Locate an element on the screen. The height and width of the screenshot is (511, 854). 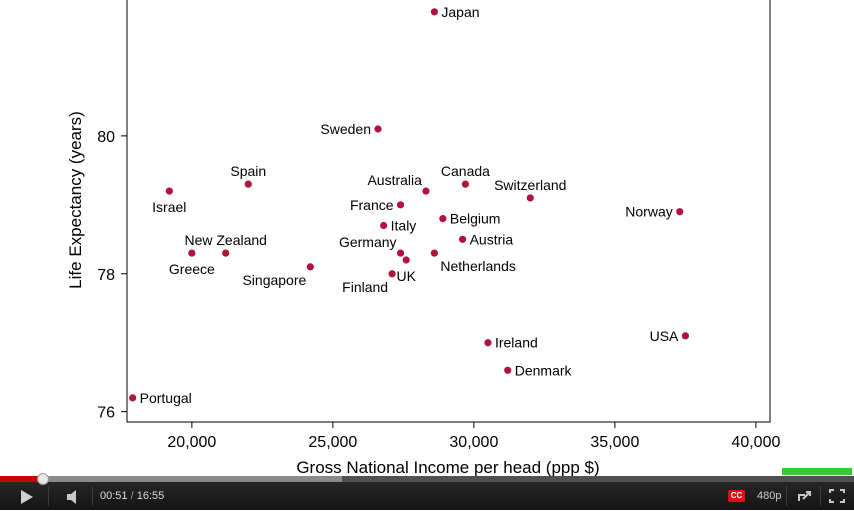
x-axis: 20,000 25,000 30,000 35,000 40,000 is located at coordinates (473, 436).